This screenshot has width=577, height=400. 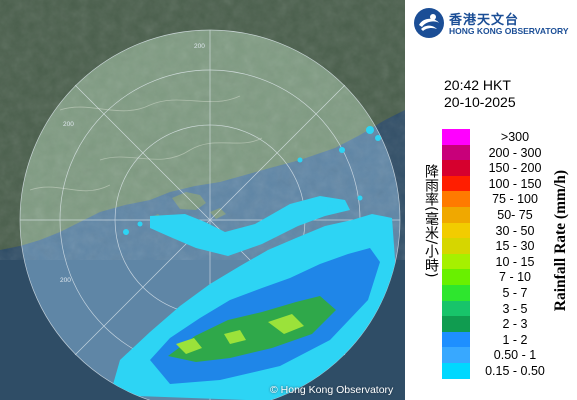 I want to click on legend-range-label: 150 - 200, so click(x=515, y=168).